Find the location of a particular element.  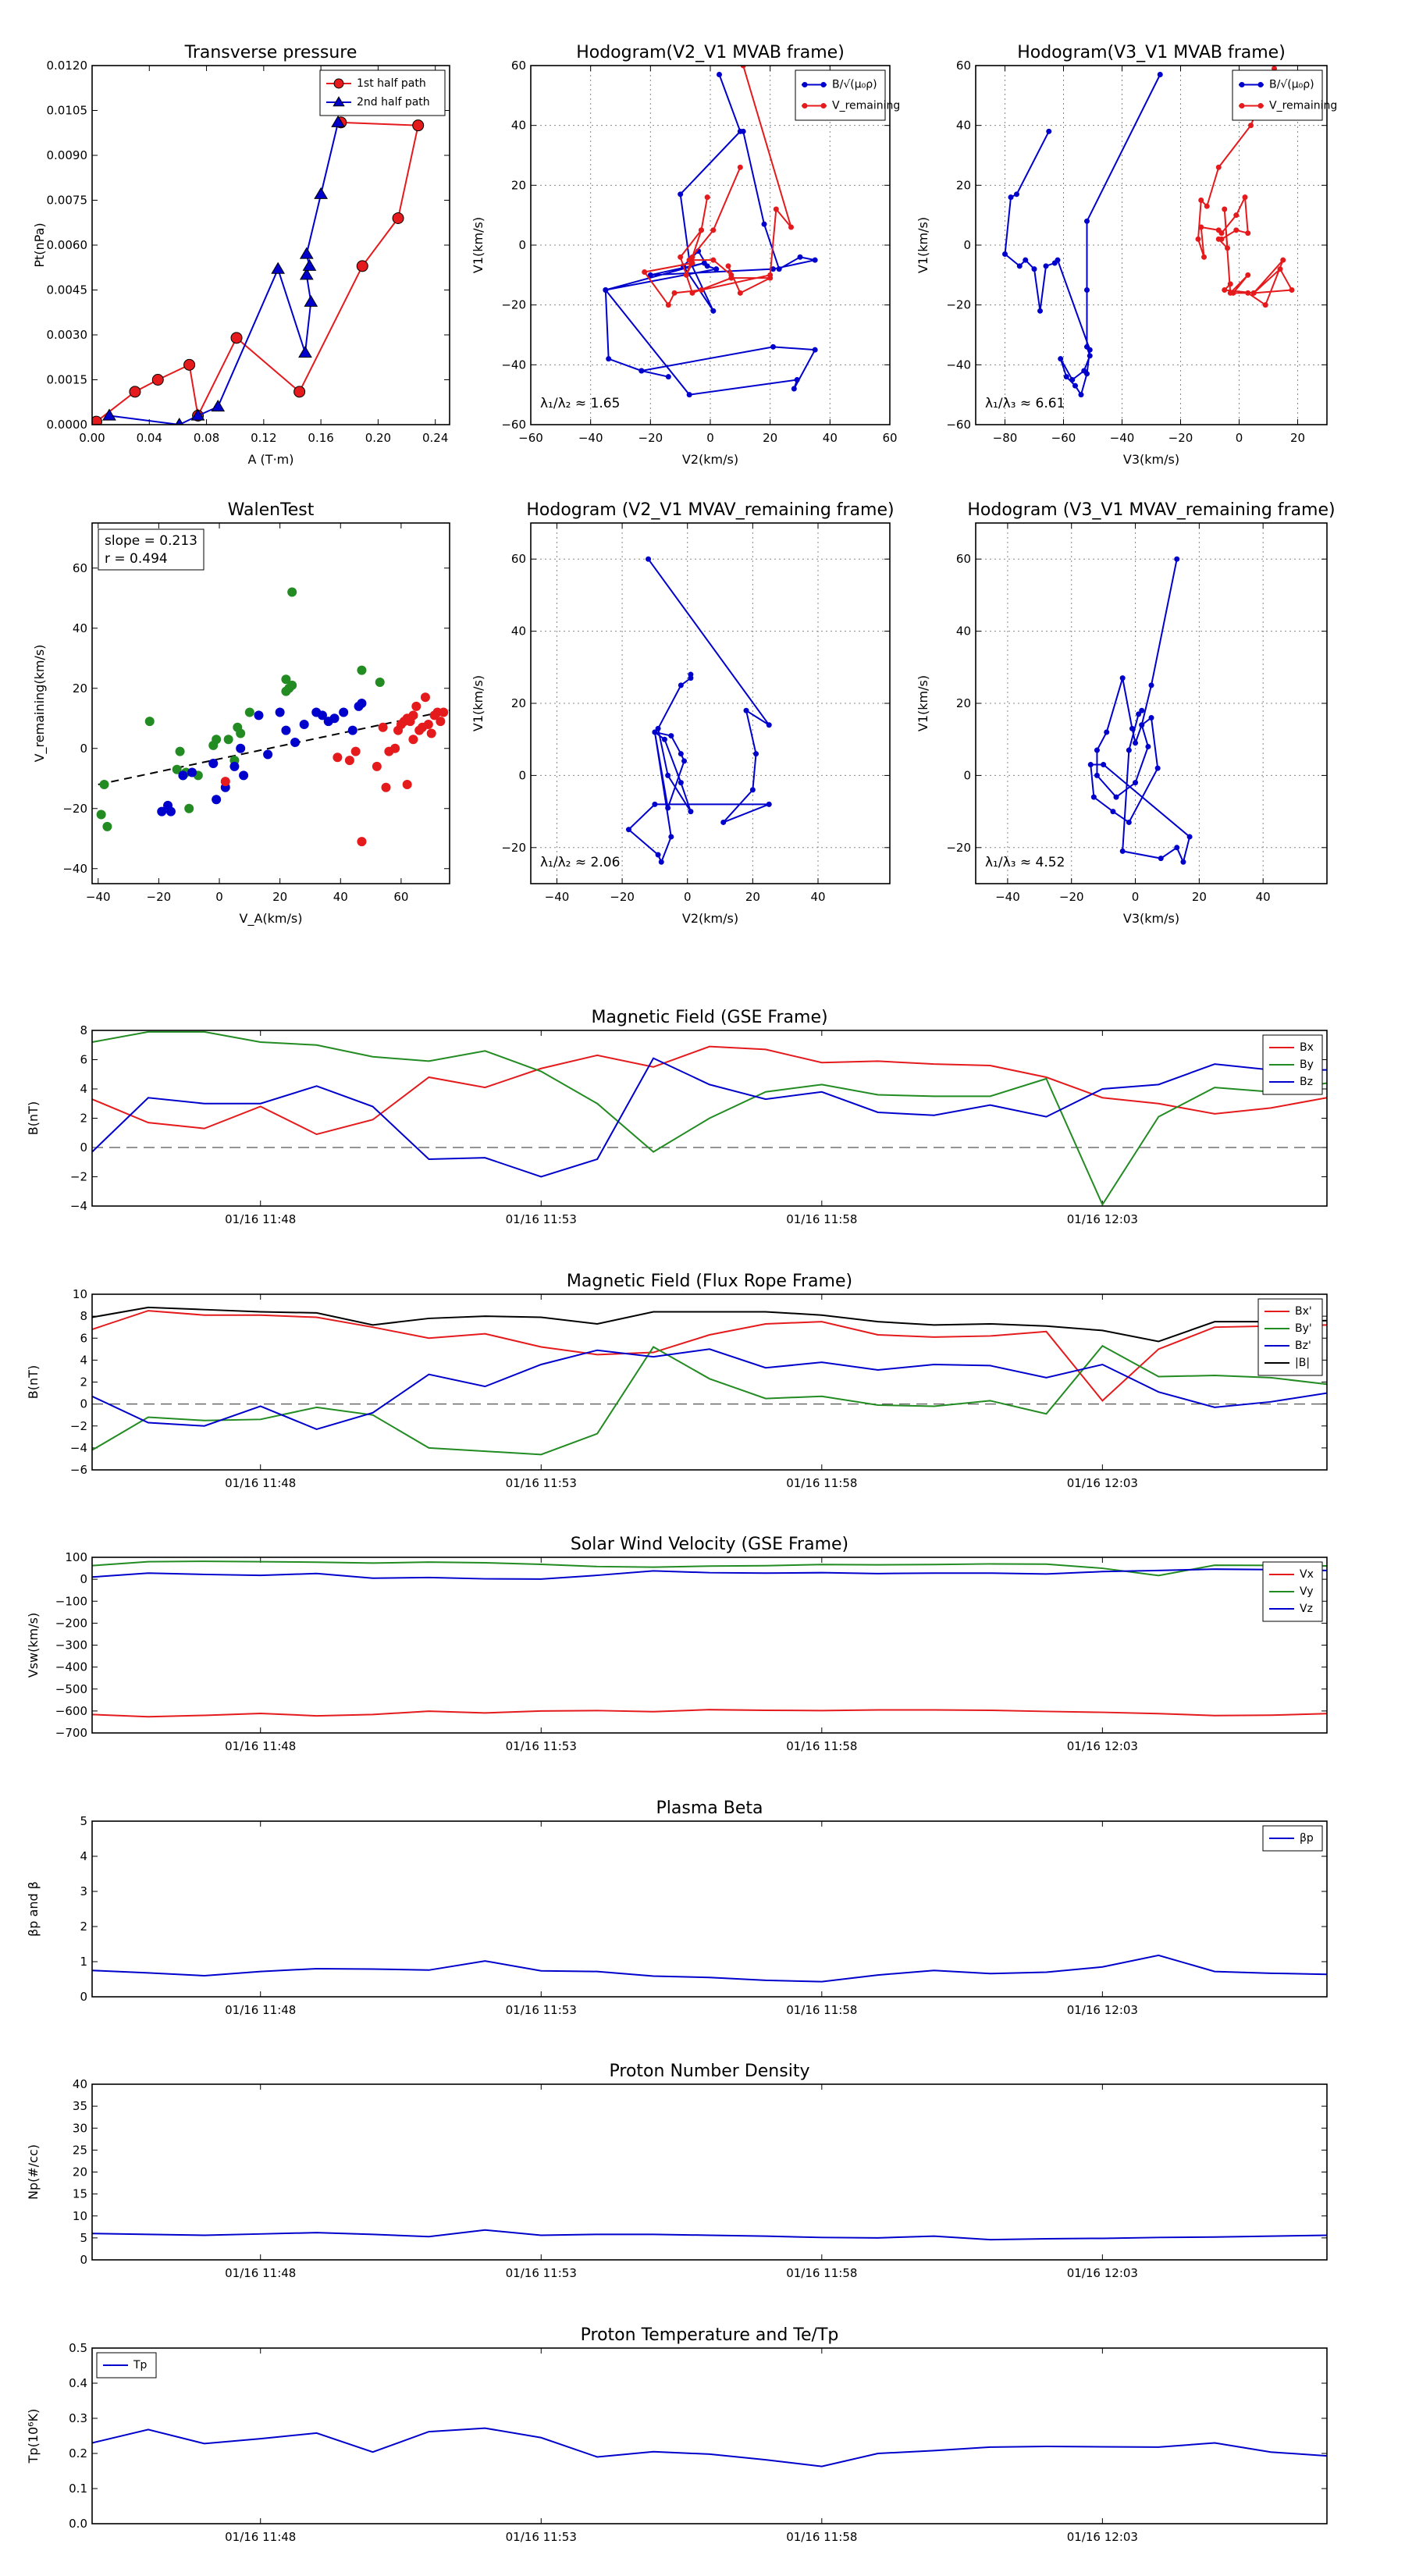

legend-label: Vy is located at coordinates (1307, 1591).